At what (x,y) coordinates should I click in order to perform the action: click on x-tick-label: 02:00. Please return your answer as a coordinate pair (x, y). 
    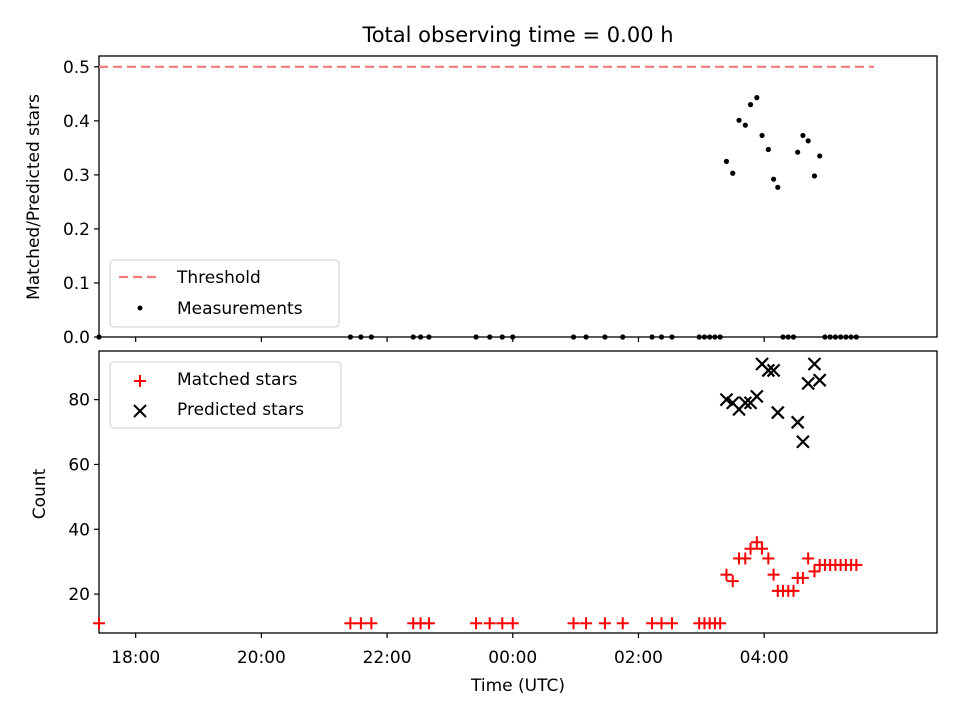
    Looking at the image, I should click on (638, 658).